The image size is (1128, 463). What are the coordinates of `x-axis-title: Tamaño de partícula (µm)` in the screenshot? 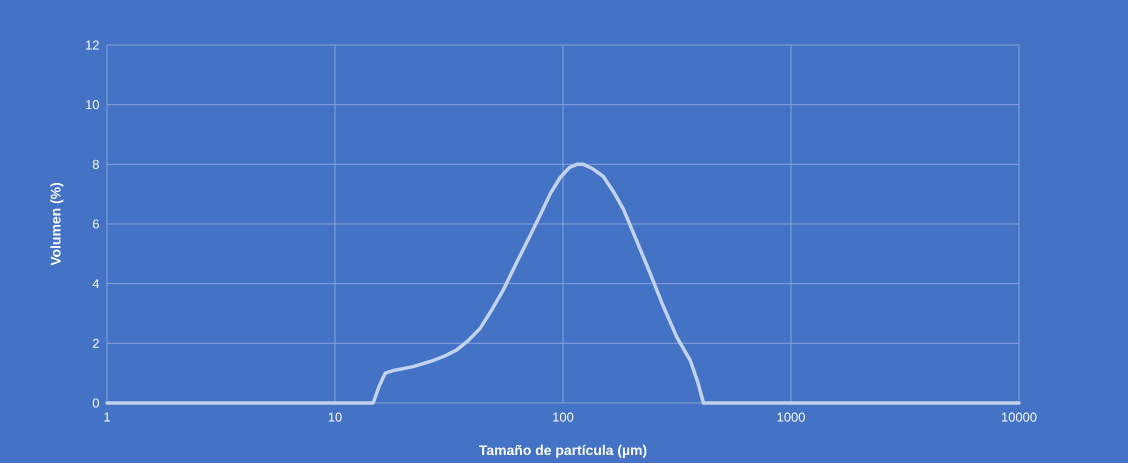 It's located at (563, 451).